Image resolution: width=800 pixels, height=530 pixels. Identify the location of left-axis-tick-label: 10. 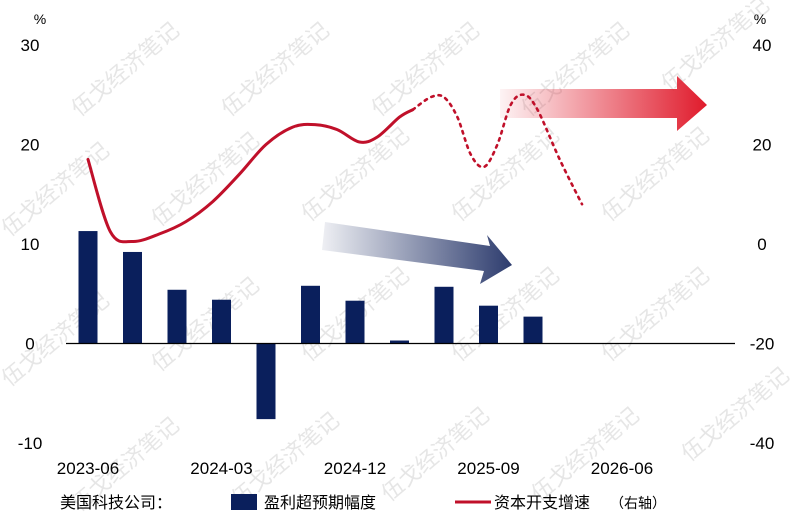
(30, 244).